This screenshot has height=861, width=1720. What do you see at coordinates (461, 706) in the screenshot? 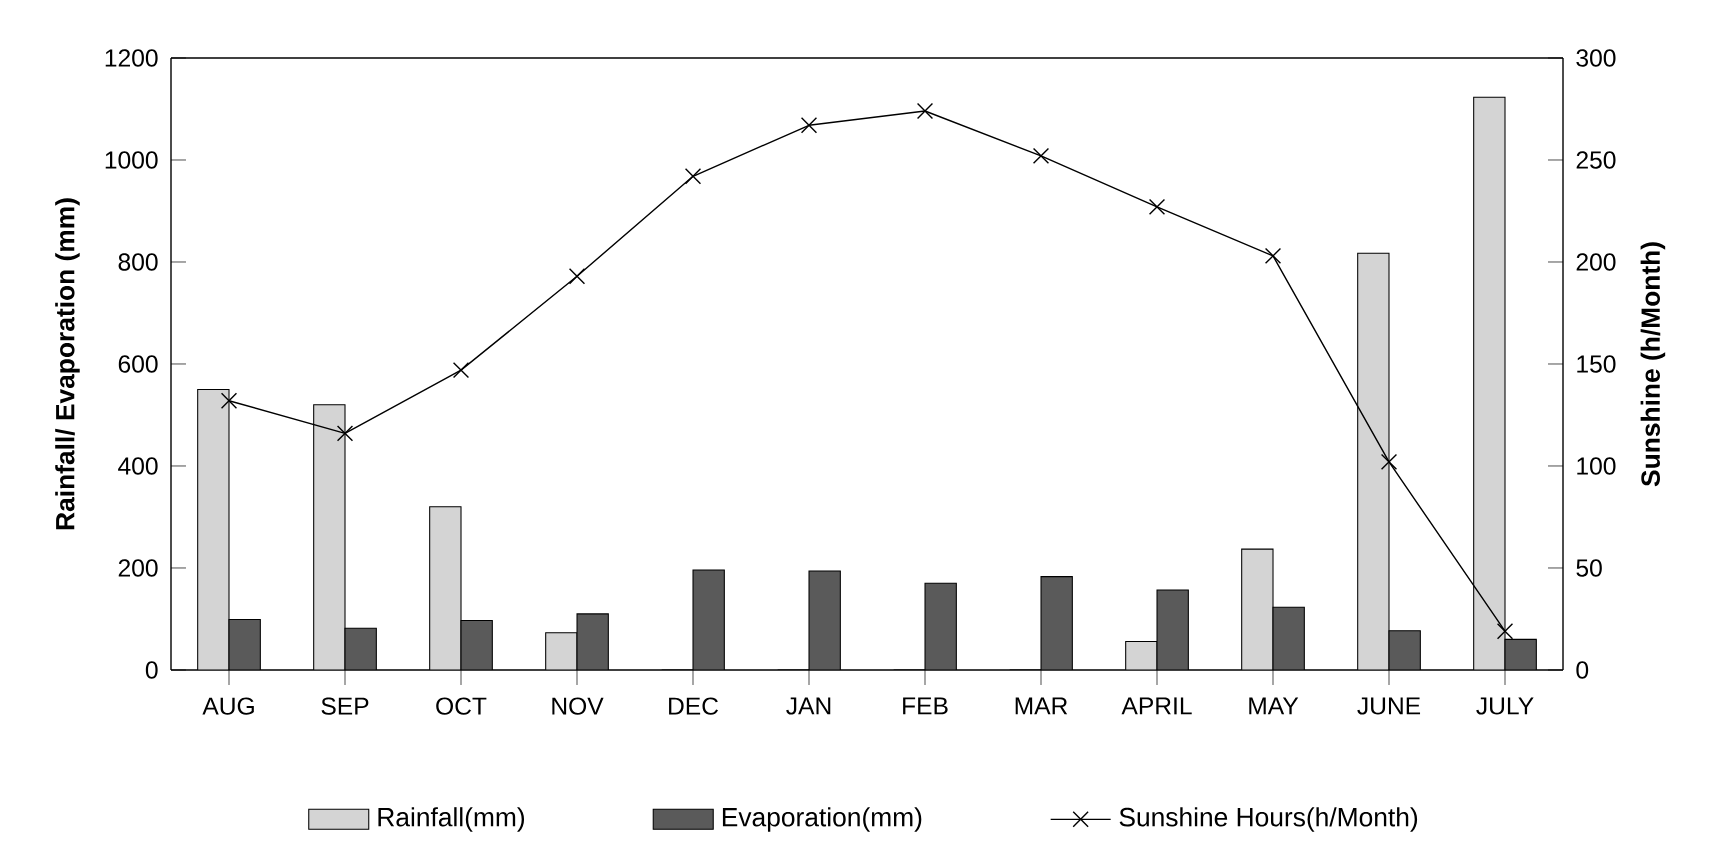
I see `x-tick-label: OCT` at bounding box center [461, 706].